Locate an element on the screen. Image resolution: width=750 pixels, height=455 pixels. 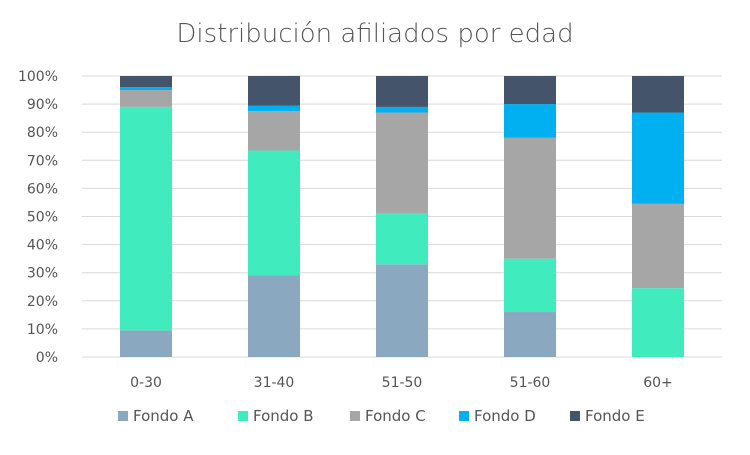
legend: Fondo A Fondo B Fondo C Fondo D Fondo E is located at coordinates (381, 416).